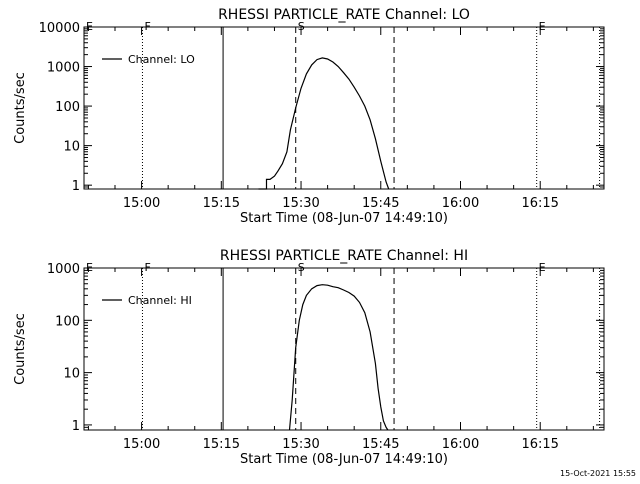  Describe the element at coordinates (160, 300) in the screenshot. I see `legend-label: Channel: HI` at that location.